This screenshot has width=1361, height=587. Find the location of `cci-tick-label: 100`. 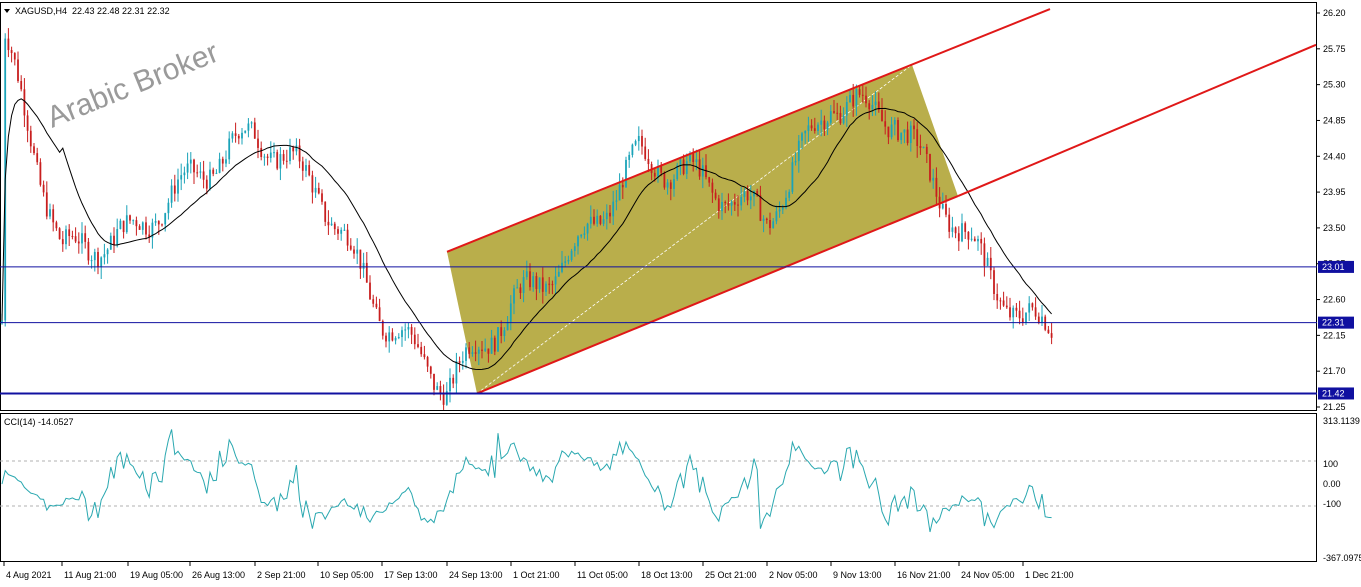

cci-tick-label: 100 is located at coordinates (1330, 464).